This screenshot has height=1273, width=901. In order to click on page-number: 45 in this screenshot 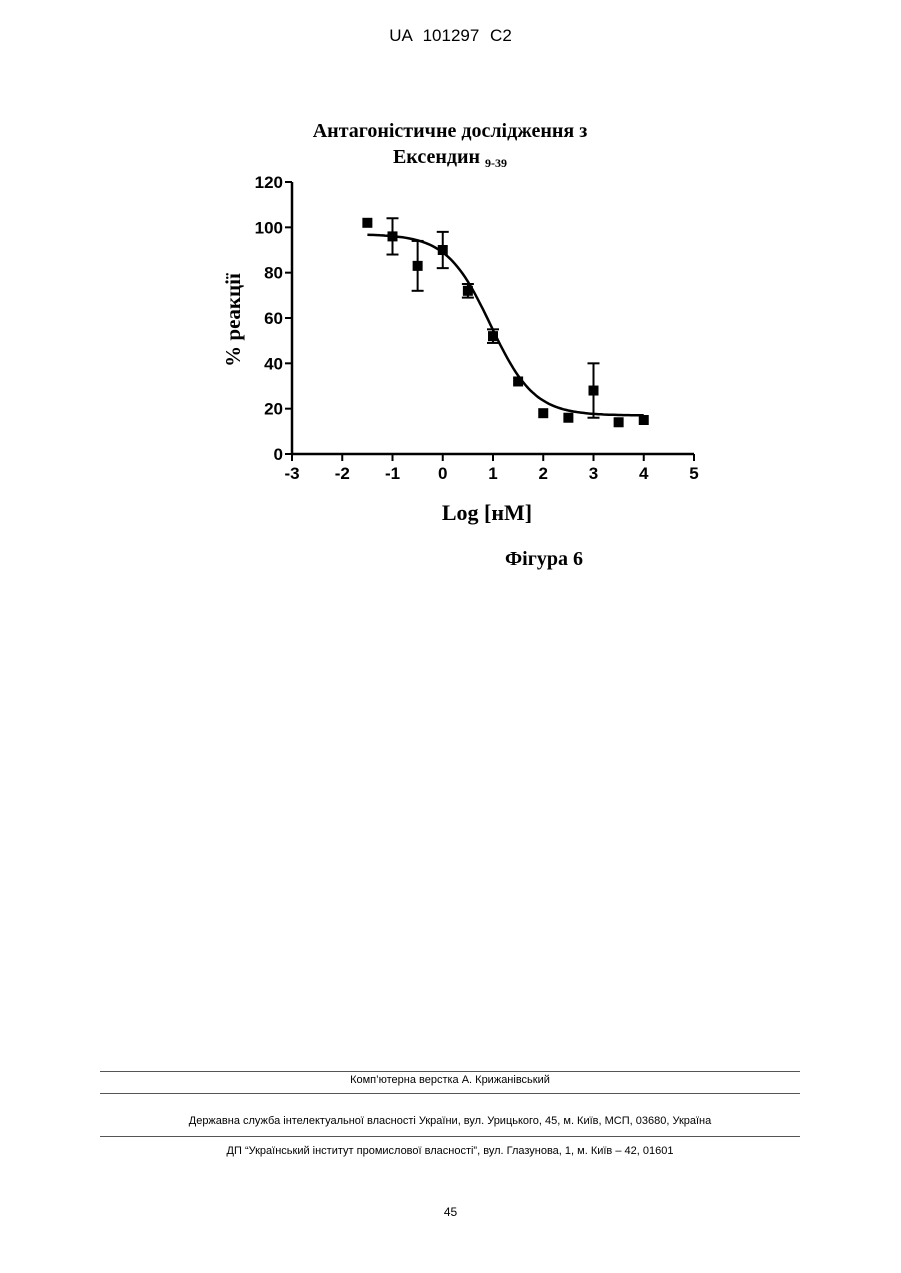, I will do `click(450, 1212)`.